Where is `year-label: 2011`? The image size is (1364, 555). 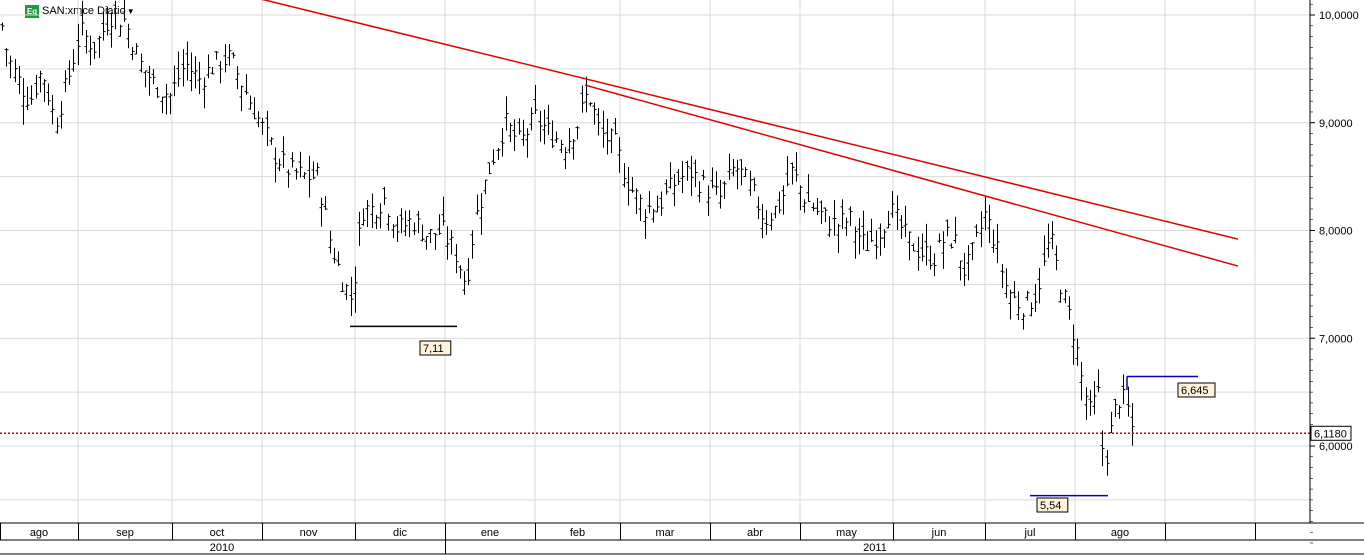 year-label: 2011 is located at coordinates (875, 548).